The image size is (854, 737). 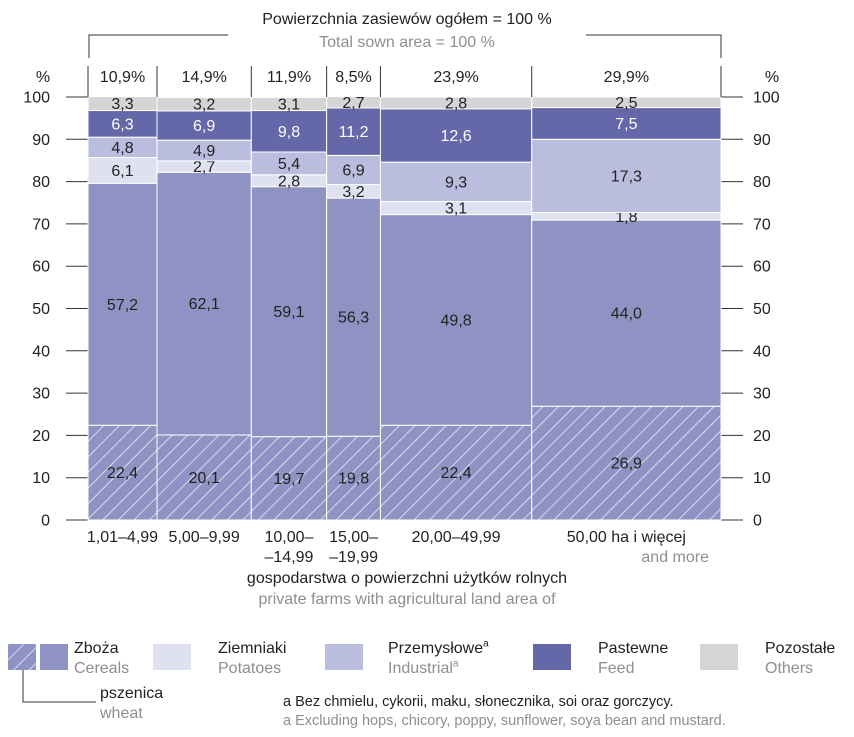 What do you see at coordinates (252, 648) in the screenshot?
I see `legend-label-potatoes: Ziemniaki` at bounding box center [252, 648].